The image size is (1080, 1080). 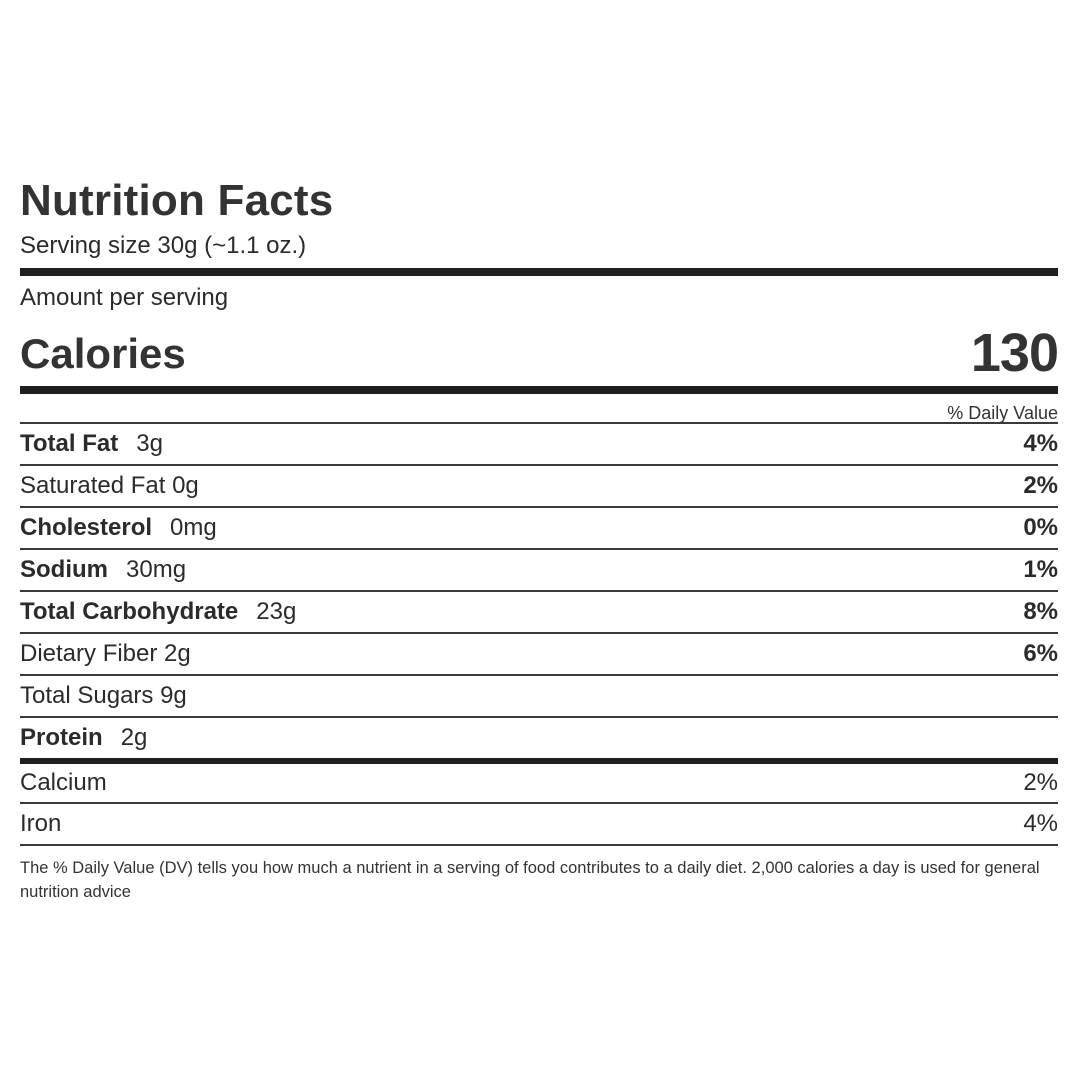 What do you see at coordinates (1040, 782) in the screenshot?
I see `vitamin-daily-value: 2%` at bounding box center [1040, 782].